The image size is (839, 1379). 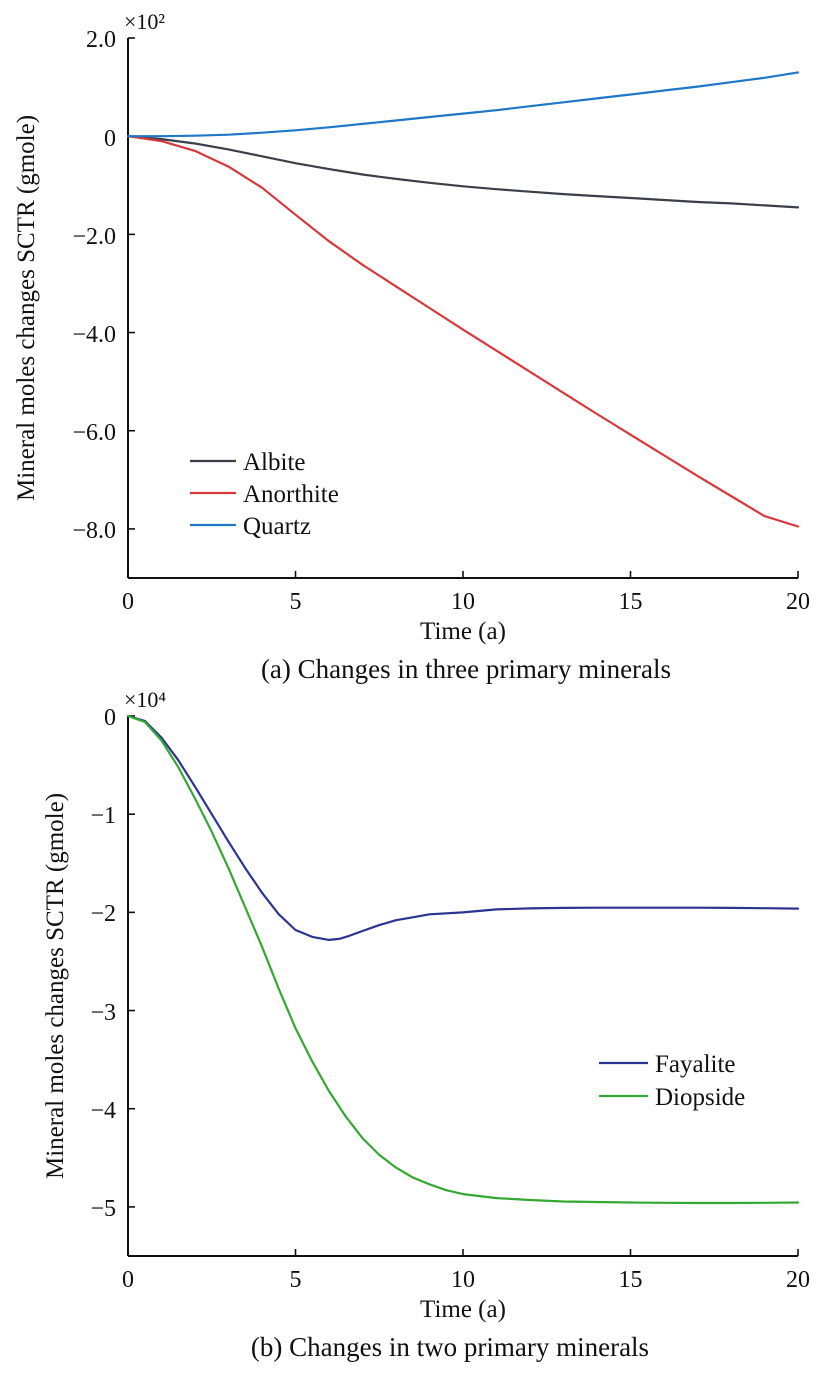 I want to click on series-line-quartz, so click(x=463, y=104).